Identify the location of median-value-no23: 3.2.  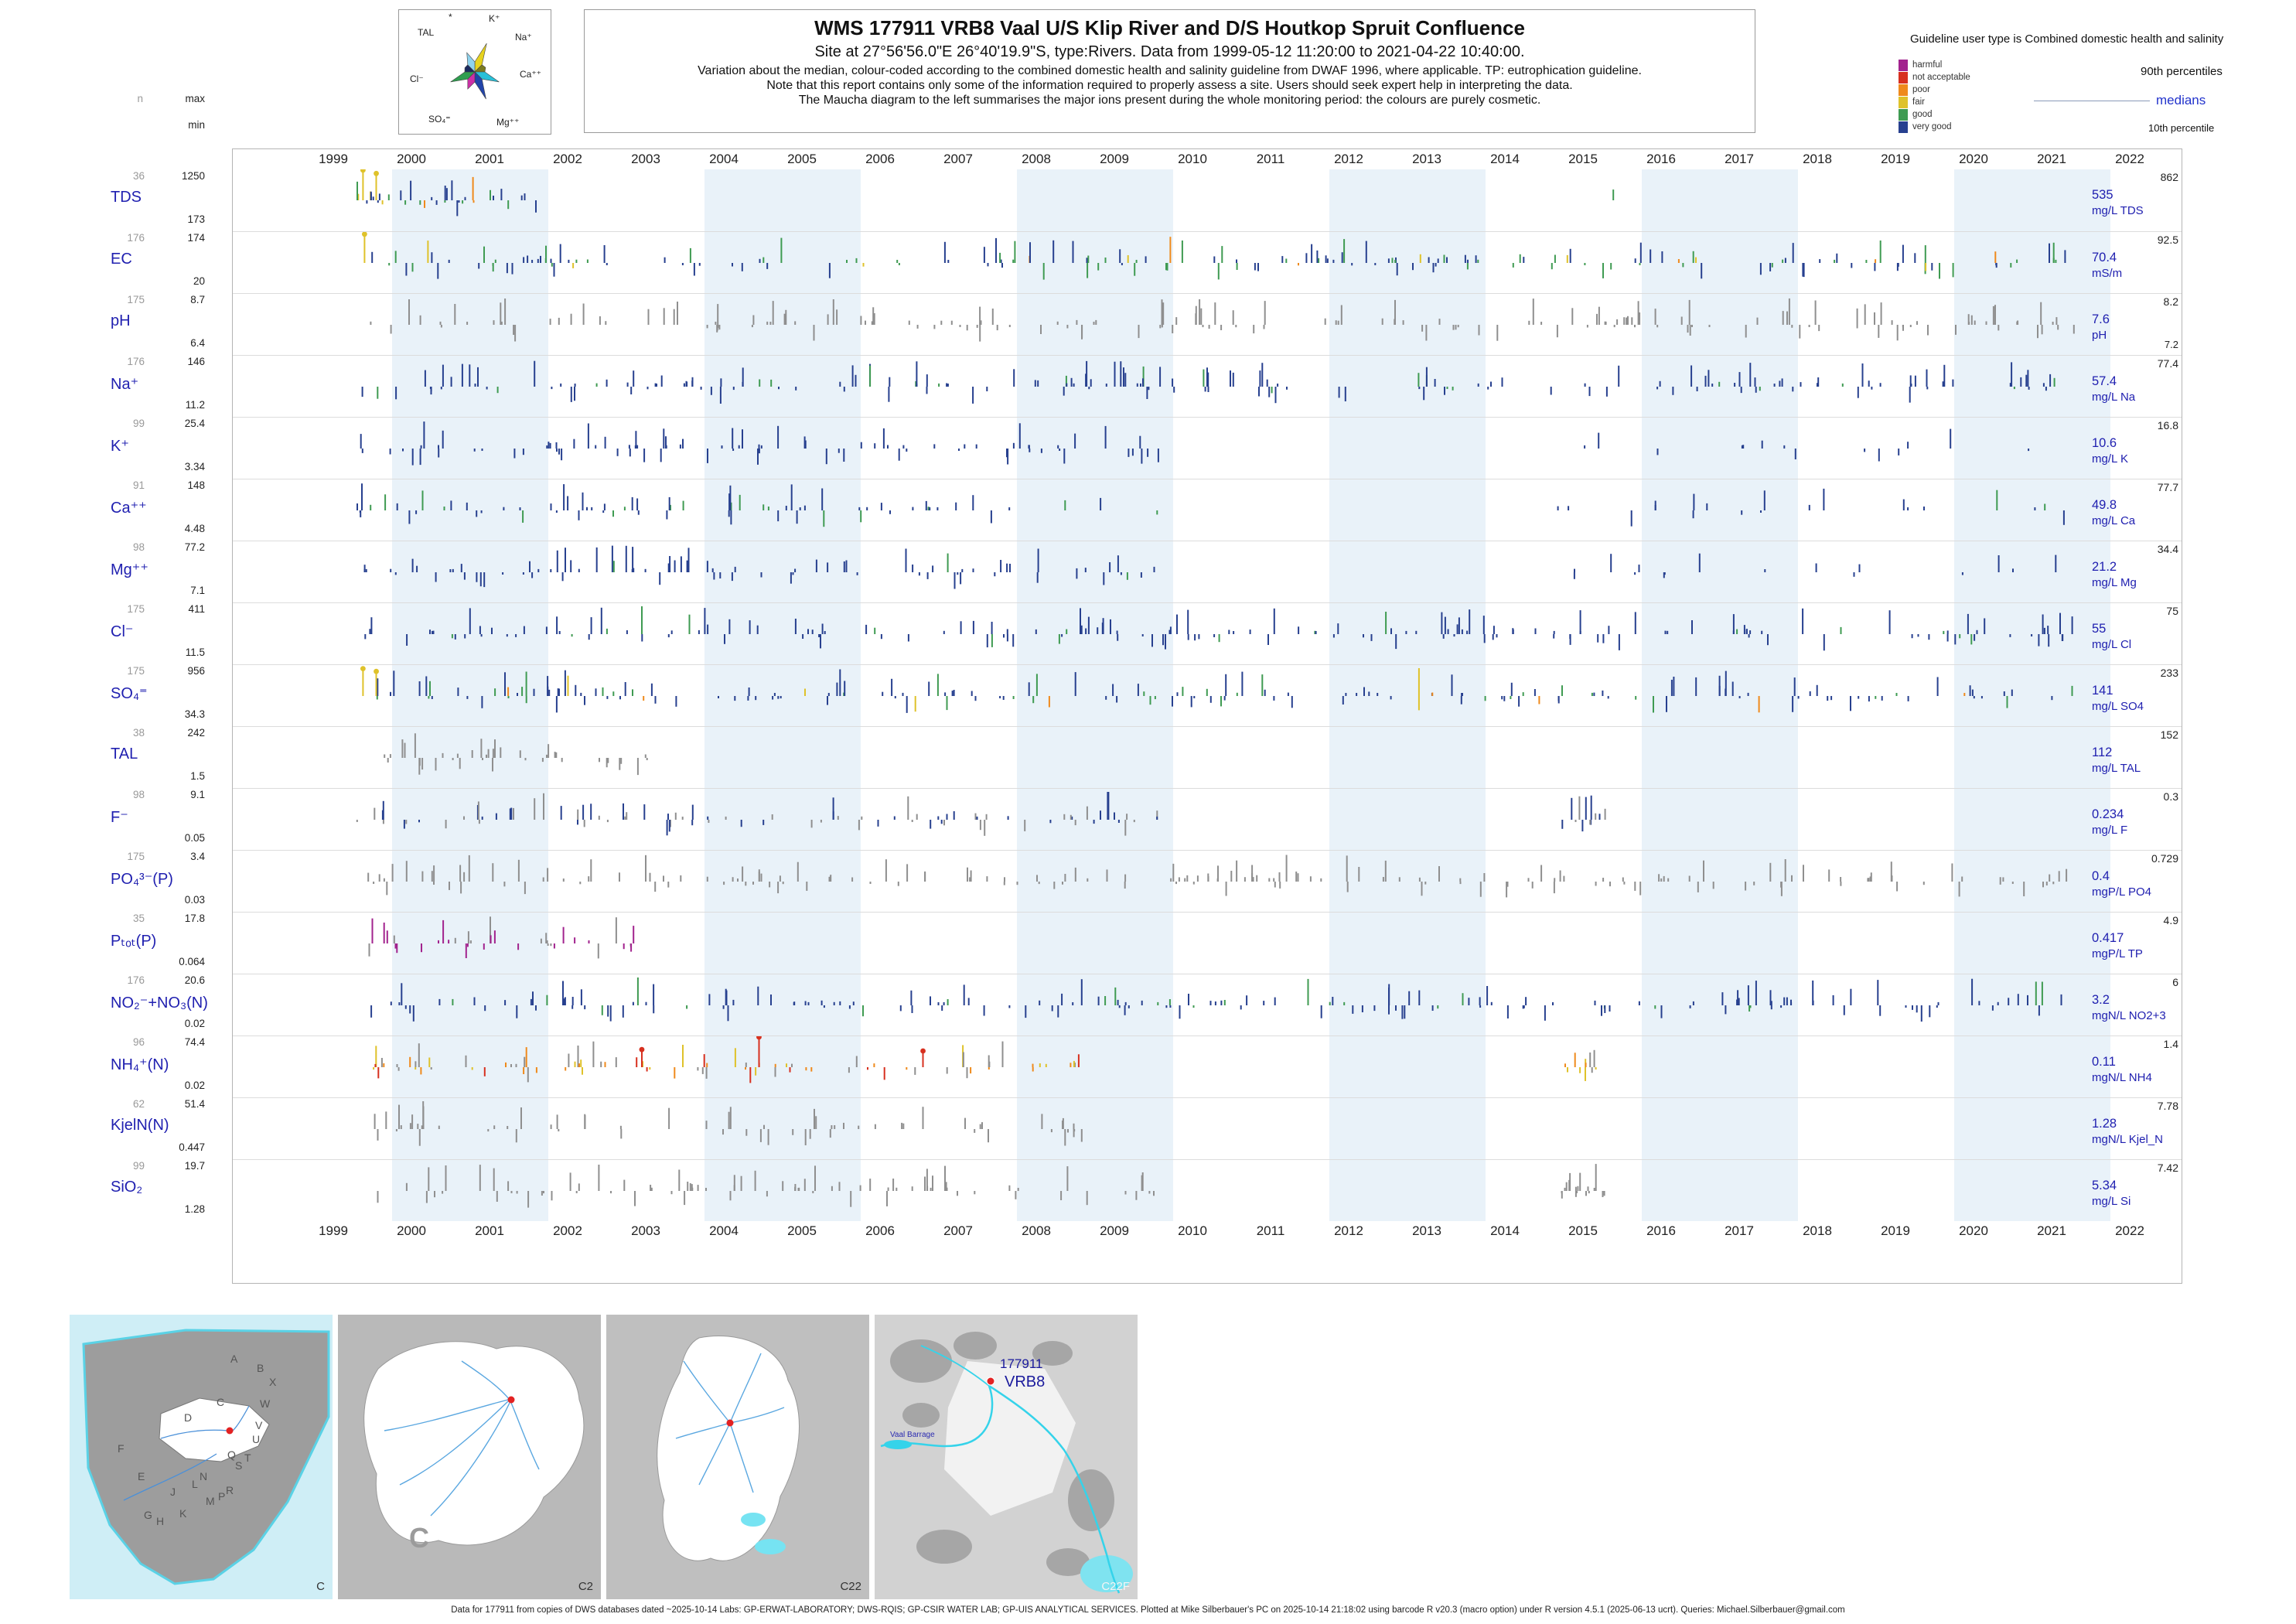
(2101, 1000).